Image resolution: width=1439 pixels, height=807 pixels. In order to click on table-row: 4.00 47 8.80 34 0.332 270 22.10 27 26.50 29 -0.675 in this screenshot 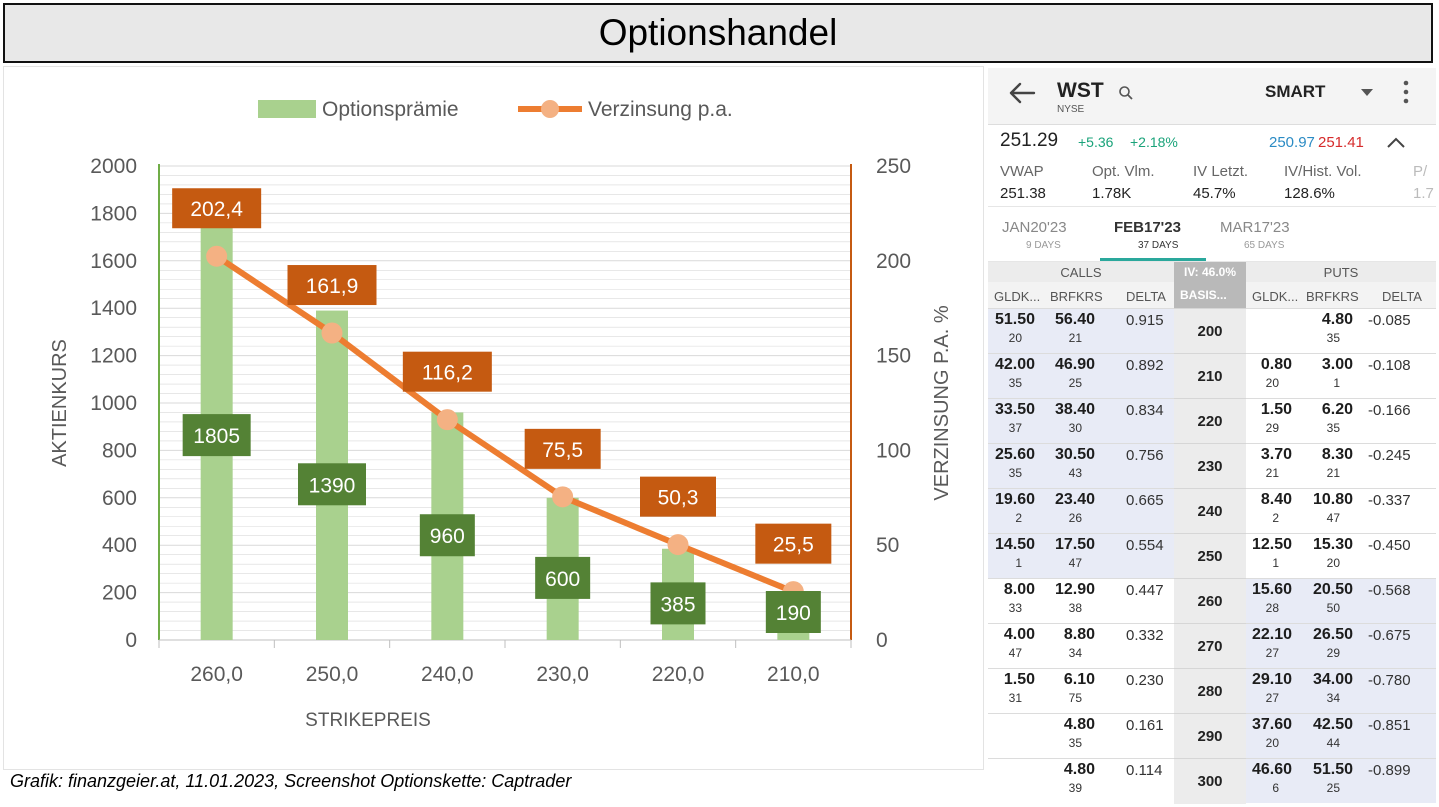, I will do `click(1212, 646)`.